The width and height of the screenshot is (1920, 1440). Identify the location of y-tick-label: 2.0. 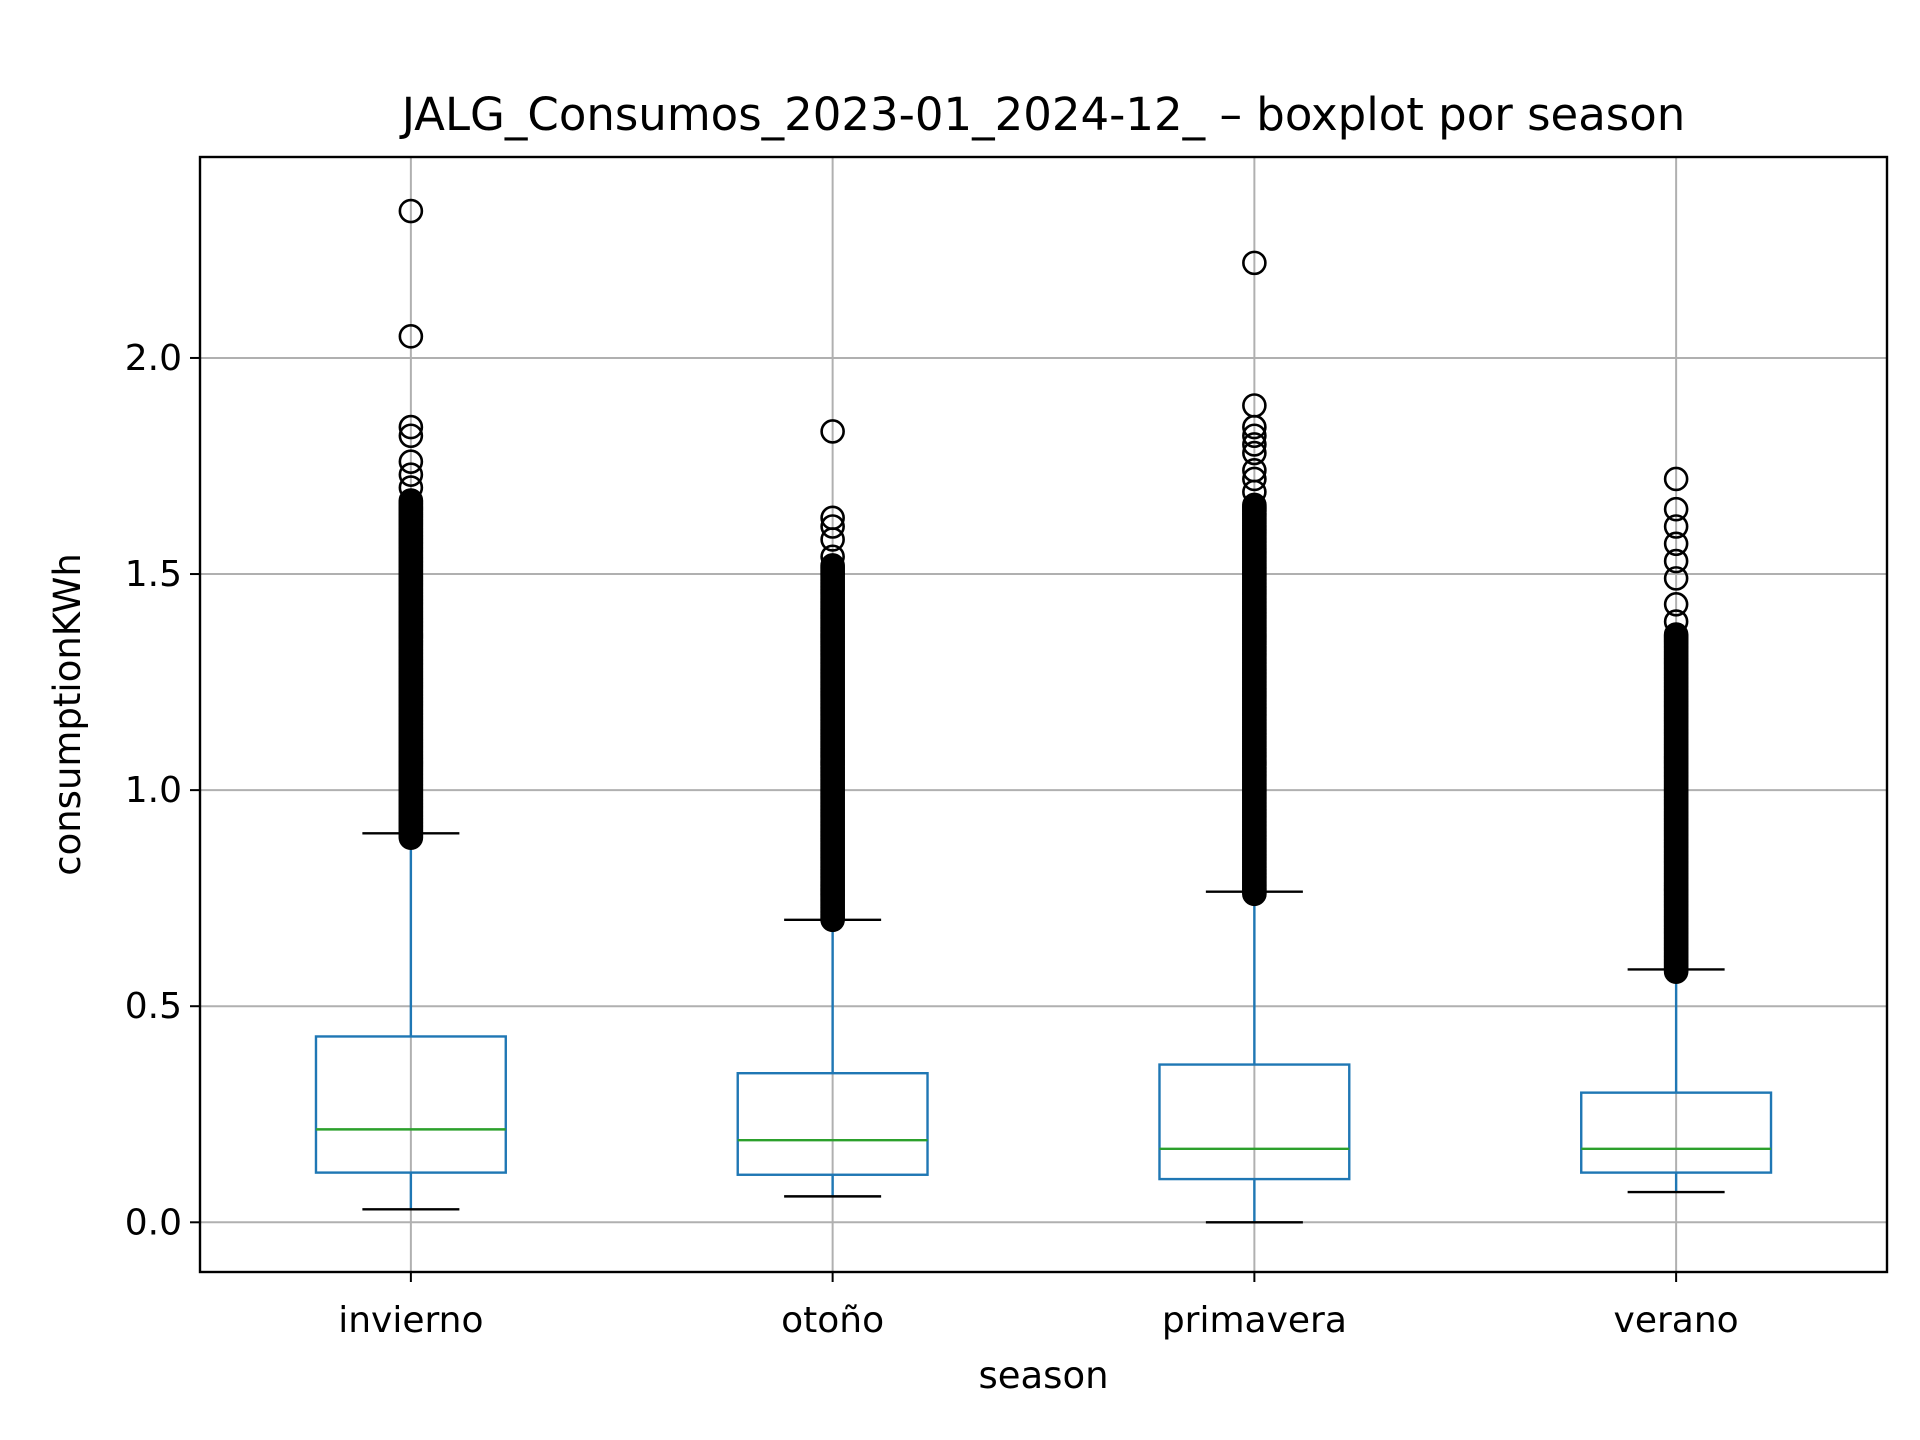
(153, 358).